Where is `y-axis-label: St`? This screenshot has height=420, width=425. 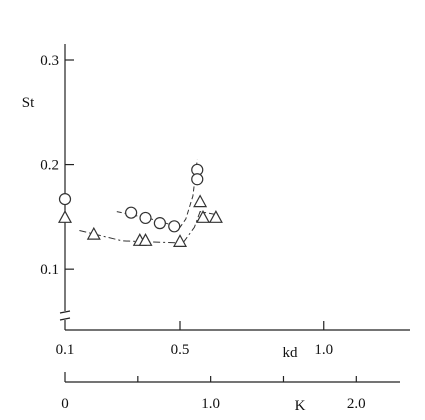
y-axis-label: St is located at coordinates (28, 103).